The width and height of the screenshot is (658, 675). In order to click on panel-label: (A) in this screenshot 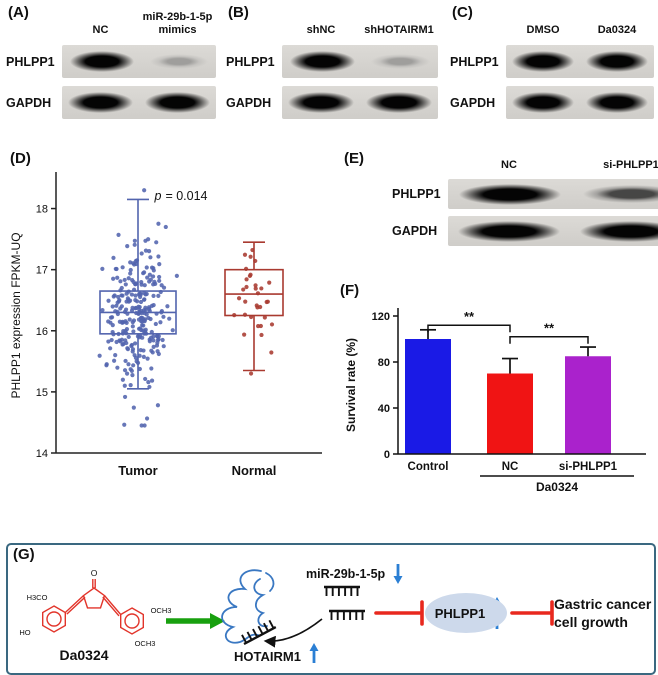, I will do `click(18, 12)`.